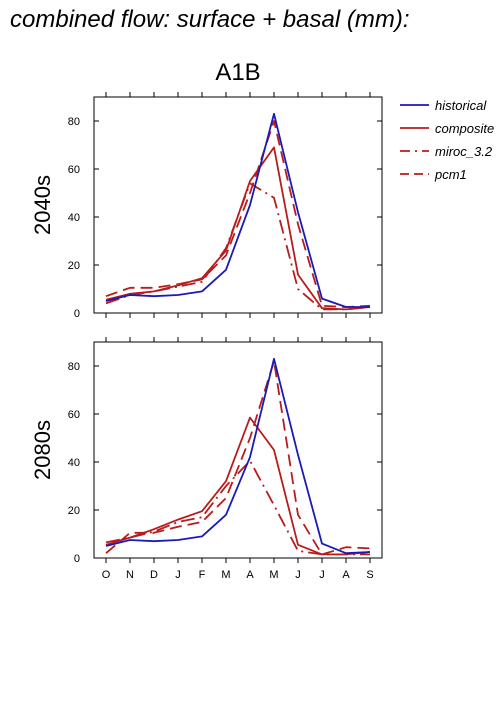 Image resolution: width=501 pixels, height=709 pixels. What do you see at coordinates (42, 450) in the screenshot?
I see `panel-label: 2080s` at bounding box center [42, 450].